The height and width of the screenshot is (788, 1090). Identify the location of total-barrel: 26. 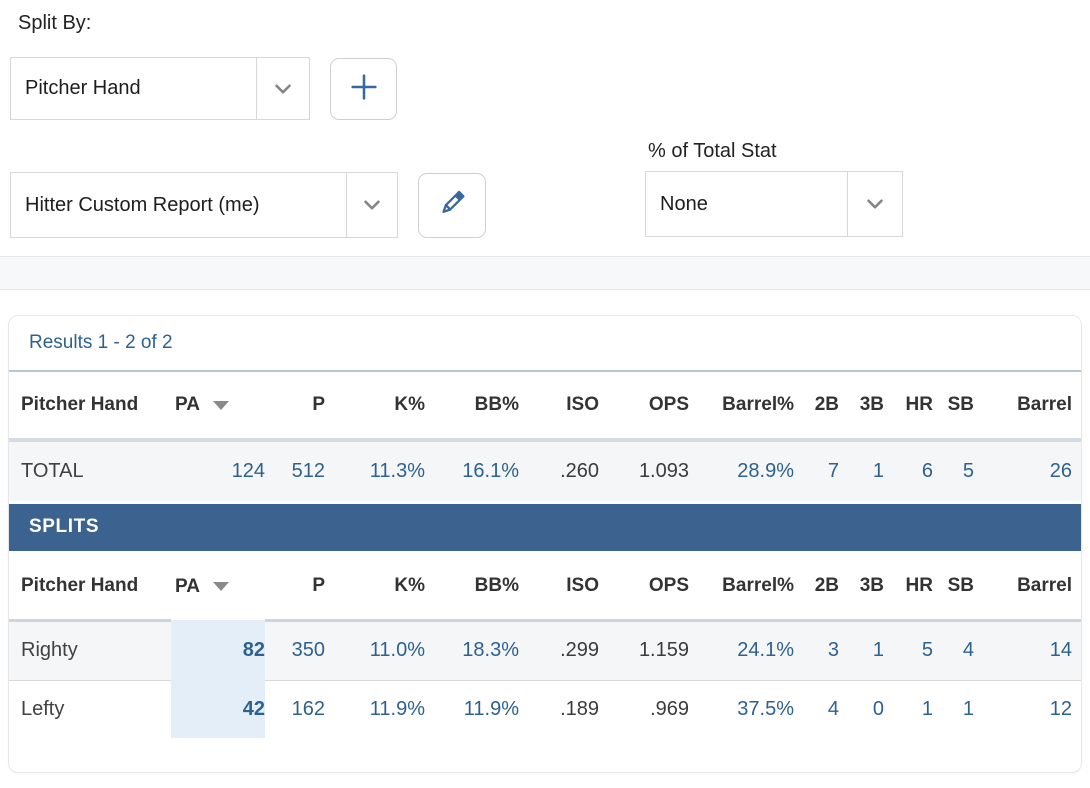
(1027, 470).